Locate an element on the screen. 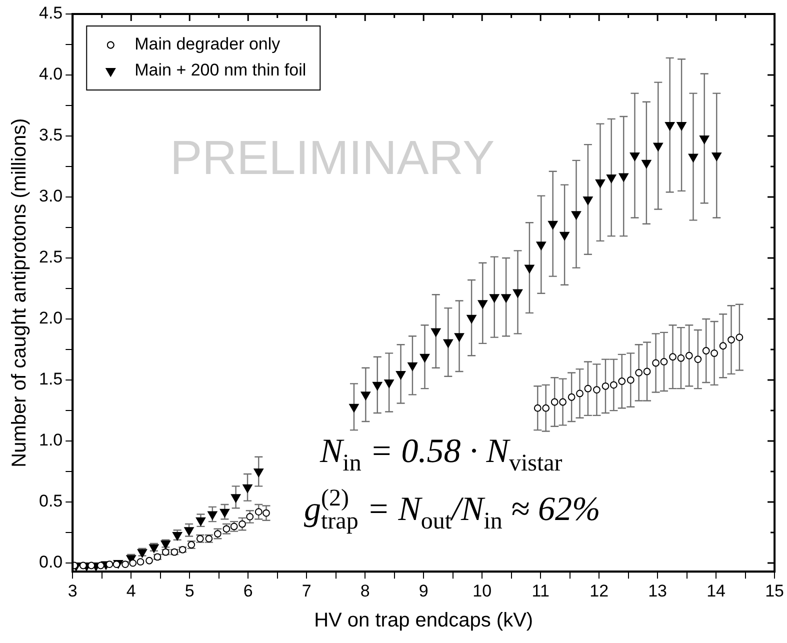 The width and height of the screenshot is (787, 643). x-tick-label: 7 is located at coordinates (307, 590).